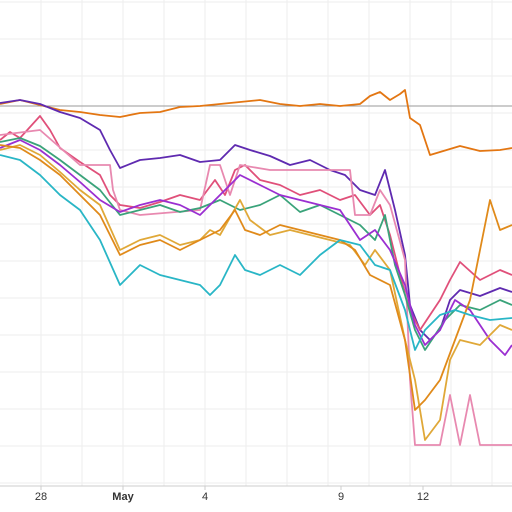 The width and height of the screenshot is (512, 512). What do you see at coordinates (41, 497) in the screenshot?
I see `x-tick-label: 28` at bounding box center [41, 497].